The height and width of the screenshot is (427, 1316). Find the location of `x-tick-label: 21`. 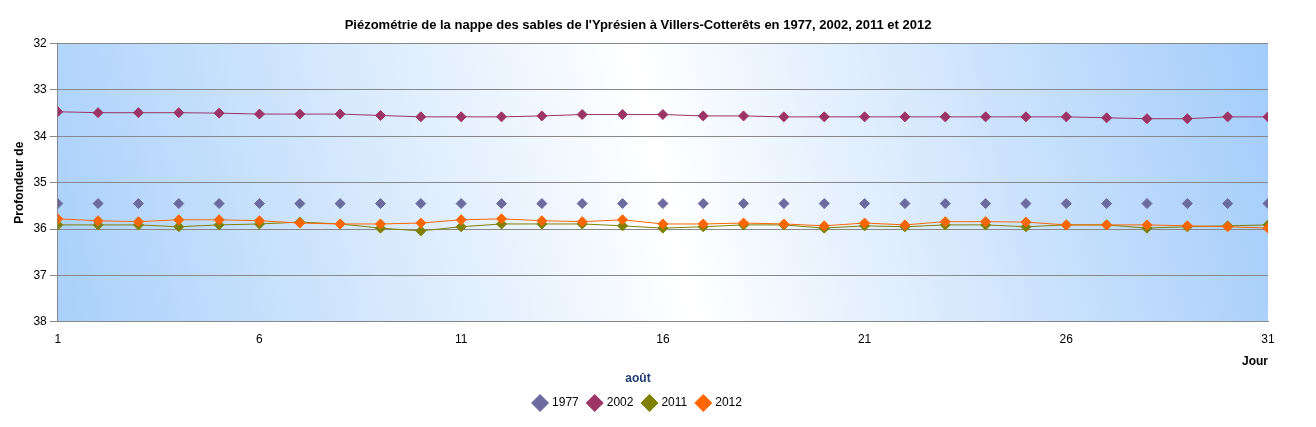

x-tick-label: 21 is located at coordinates (864, 339).